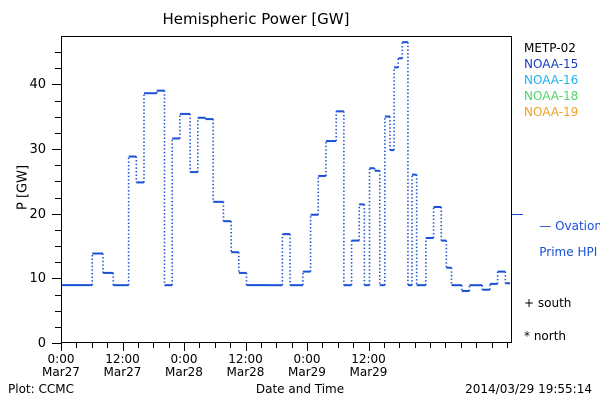  I want to click on ovation-label-line1: — Ovation, so click(569, 226).